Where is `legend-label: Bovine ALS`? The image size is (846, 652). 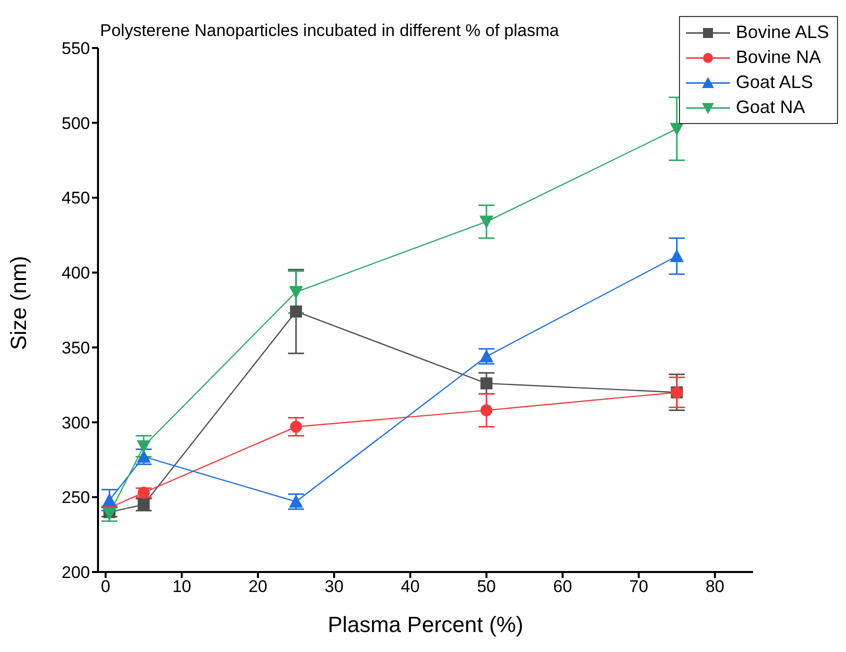
legend-label: Bovine ALS is located at coordinates (782, 32).